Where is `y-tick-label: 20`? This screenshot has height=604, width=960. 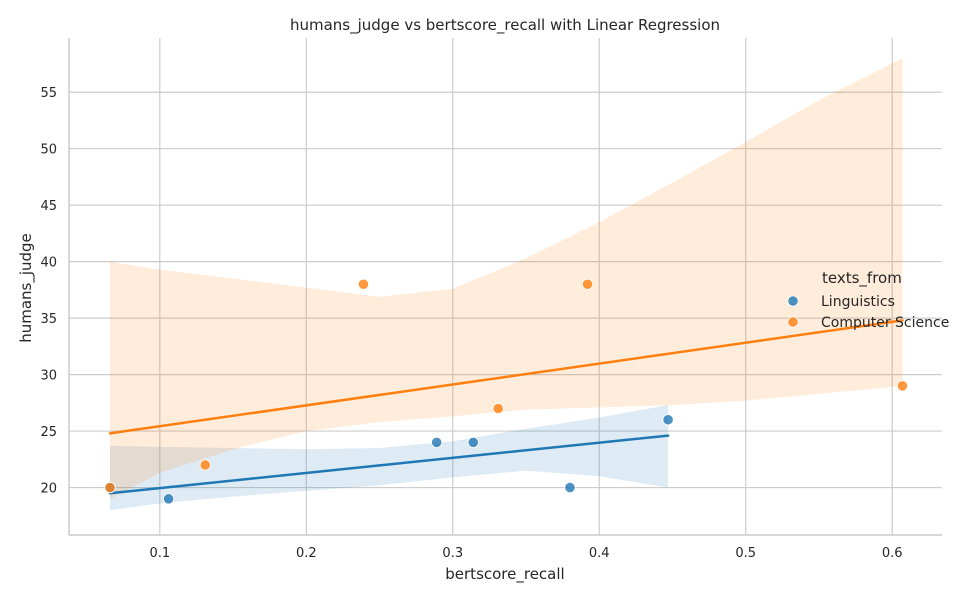
y-tick-label: 20 is located at coordinates (48, 489).